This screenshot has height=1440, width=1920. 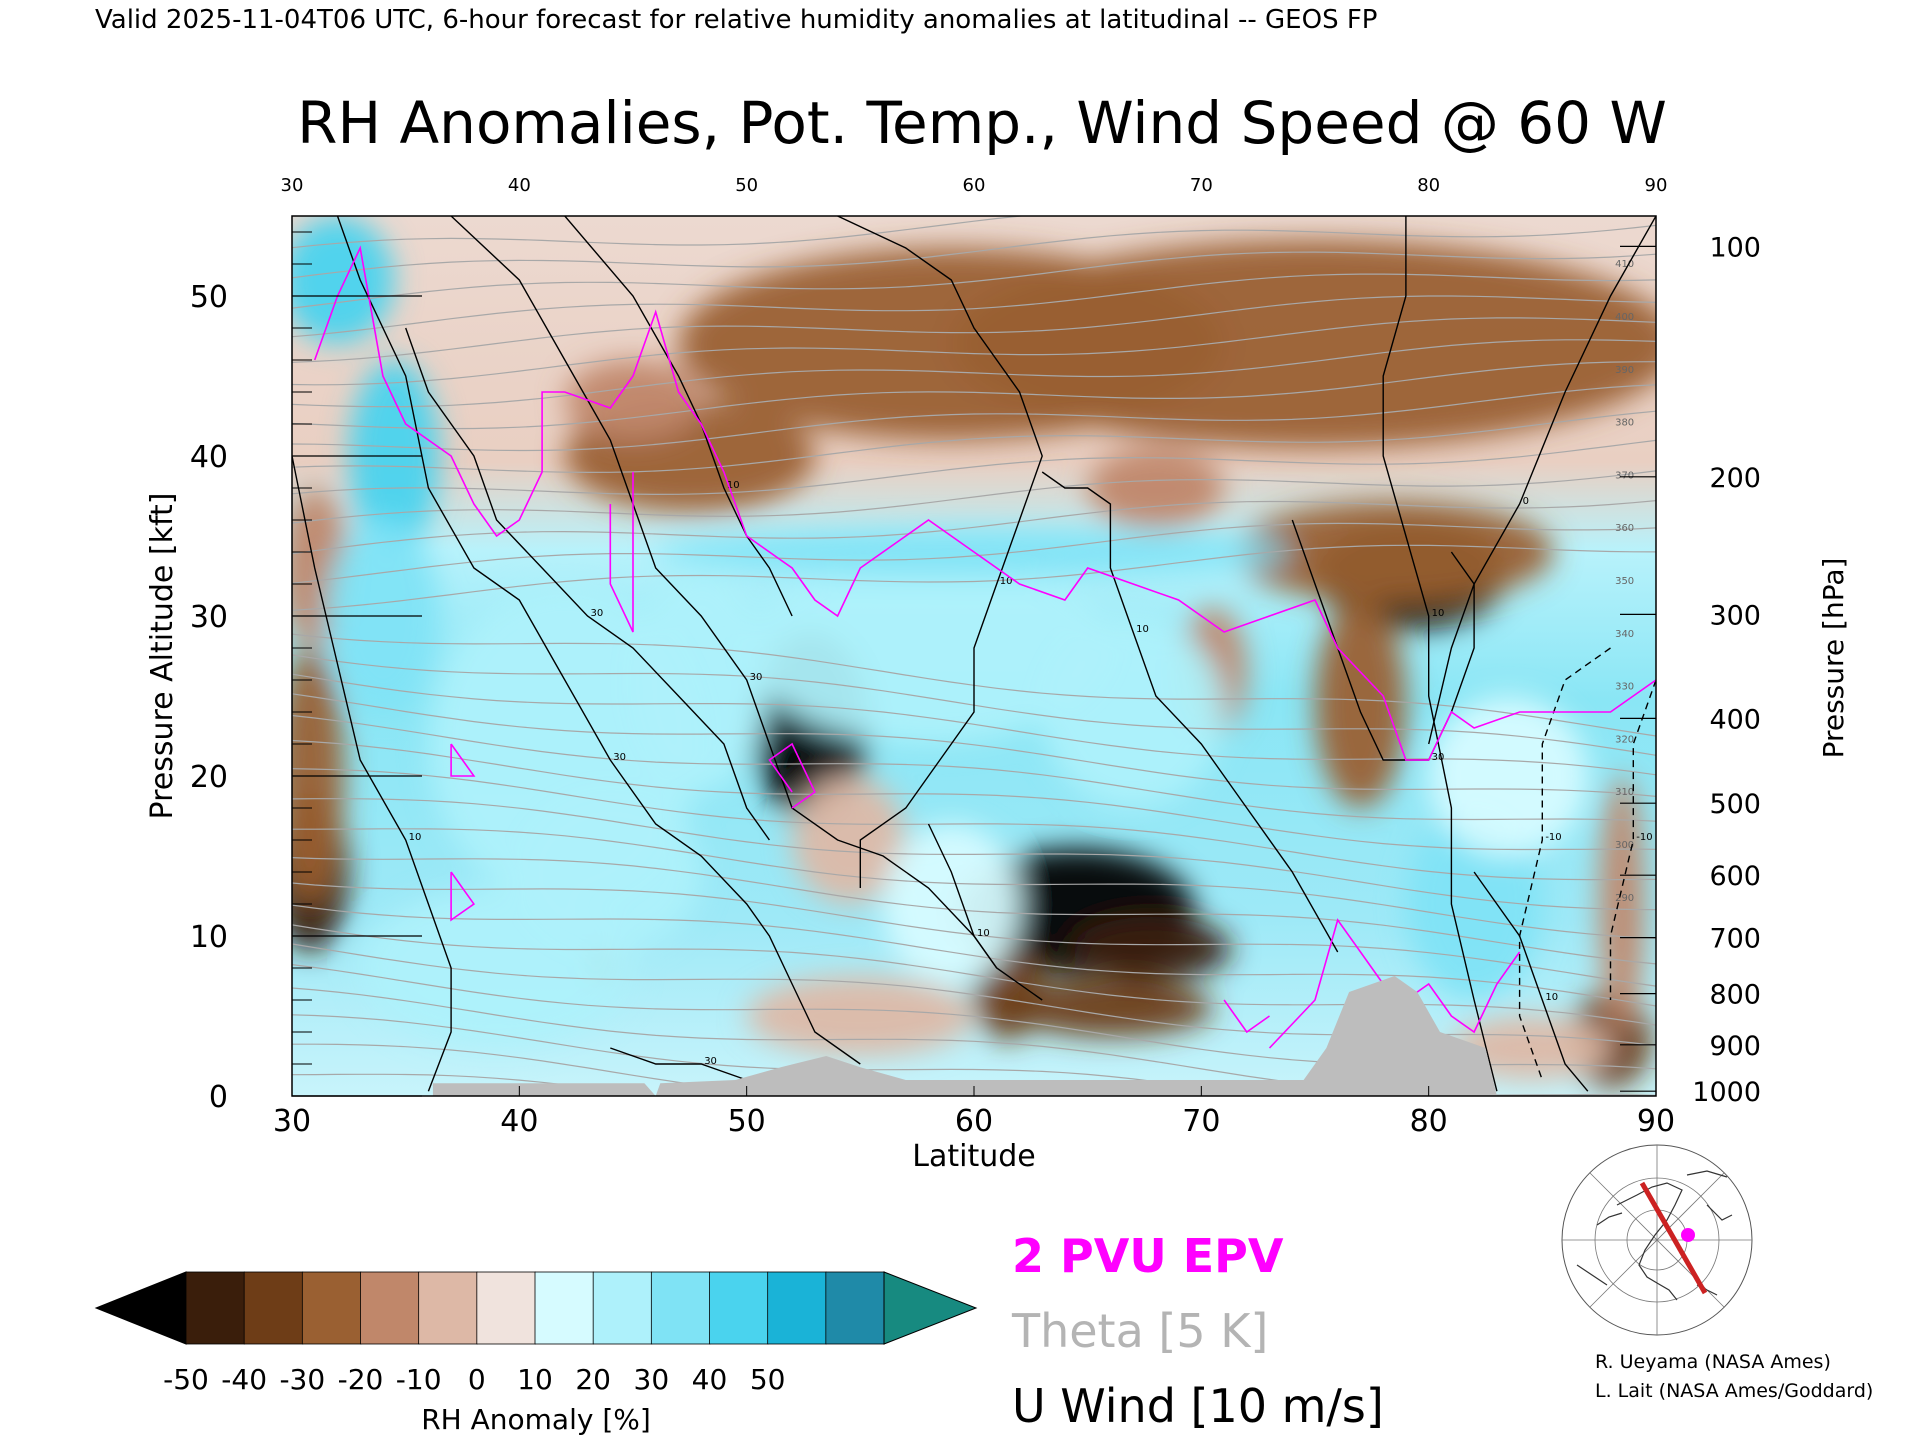 I want to click on colorbar-tick-label: 20, so click(x=593, y=1379).